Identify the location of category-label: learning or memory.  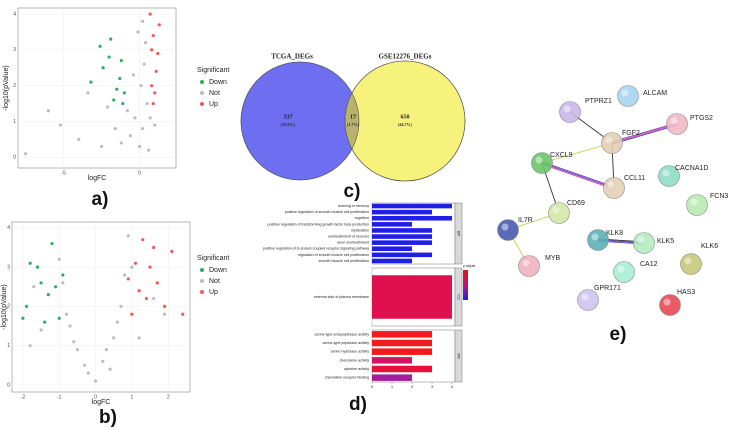
(353, 206).